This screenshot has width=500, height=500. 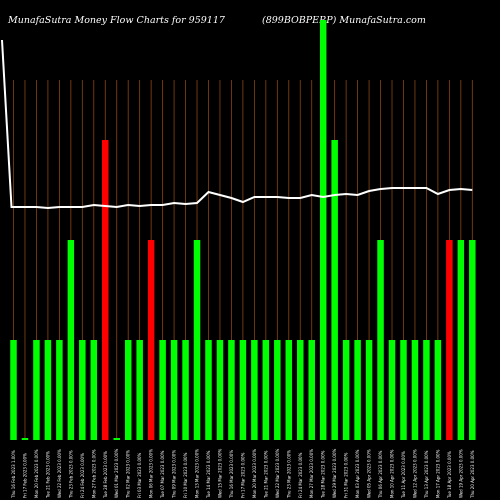 What do you see at coordinates (47, 475) in the screenshot?
I see `x-tick-label: Tue 21 Feb 2023 0.00%` at bounding box center [47, 475].